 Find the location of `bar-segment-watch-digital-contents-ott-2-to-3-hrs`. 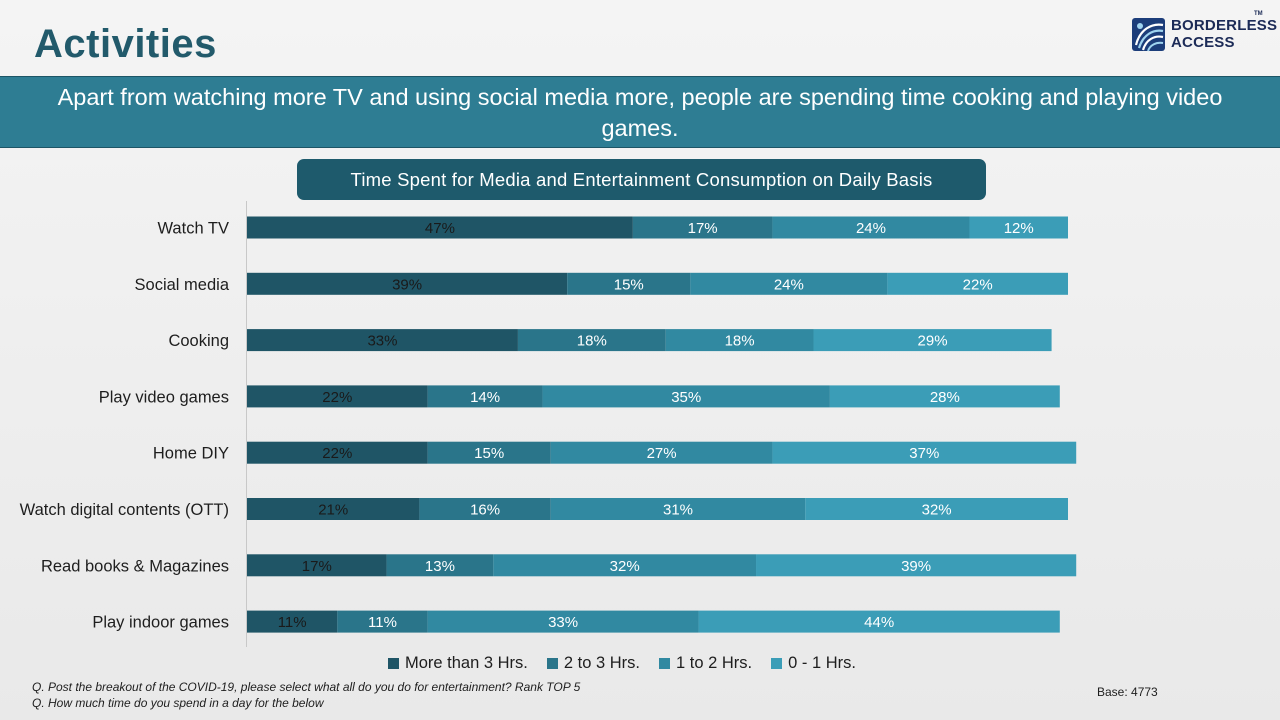

bar-segment-watch-digital-contents-ott-2-to-3-hrs is located at coordinates (485, 509).